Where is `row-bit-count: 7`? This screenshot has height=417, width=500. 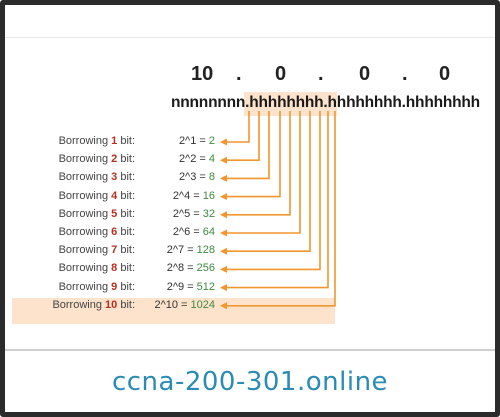 row-bit-count: 7 is located at coordinates (114, 250).